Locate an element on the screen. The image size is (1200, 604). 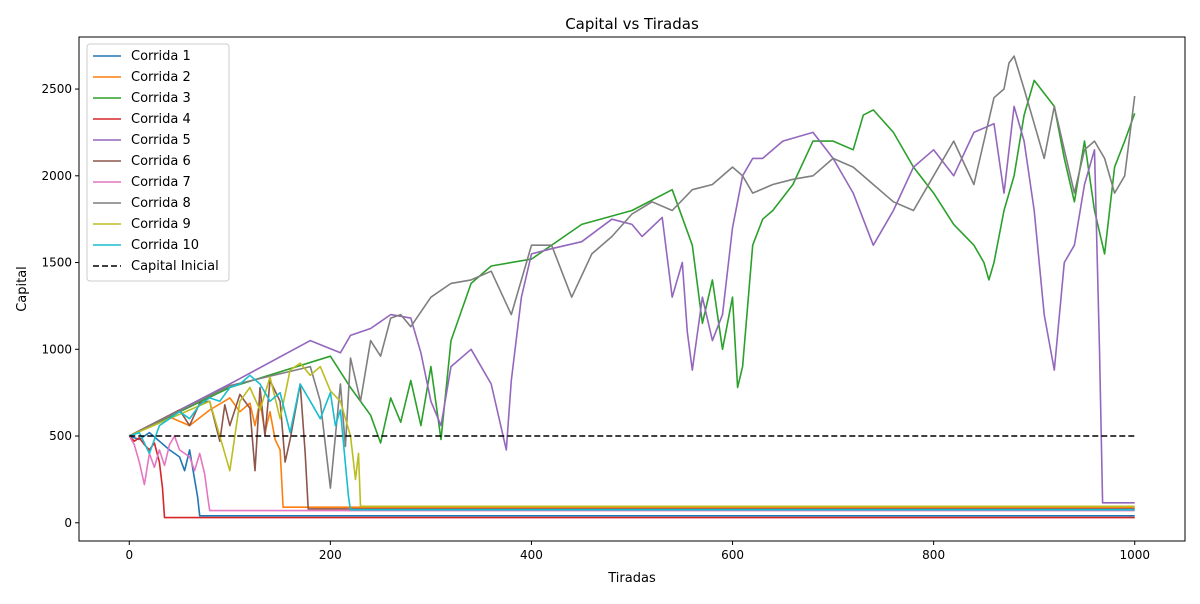
x-tick-label: 800 is located at coordinates (933, 555).